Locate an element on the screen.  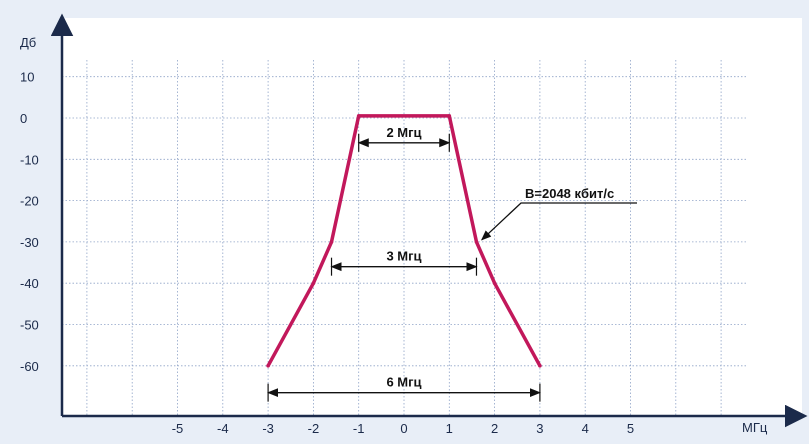
y-tick-label: -20 is located at coordinates (29, 201).